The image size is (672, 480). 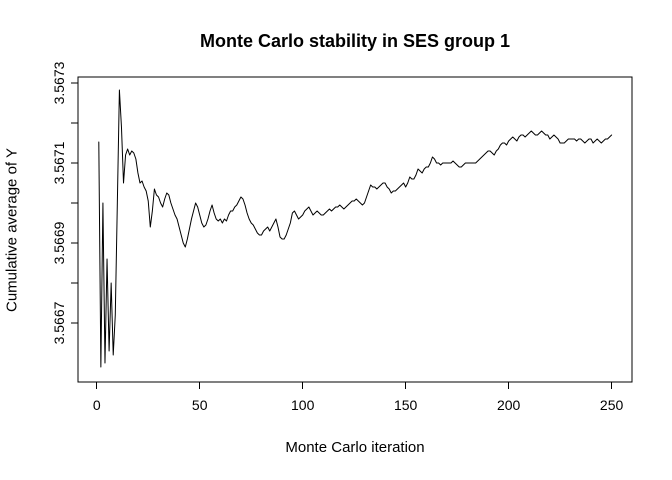 What do you see at coordinates (59, 242) in the screenshot?
I see `y-axis-tick-label: 3.5669` at bounding box center [59, 242].